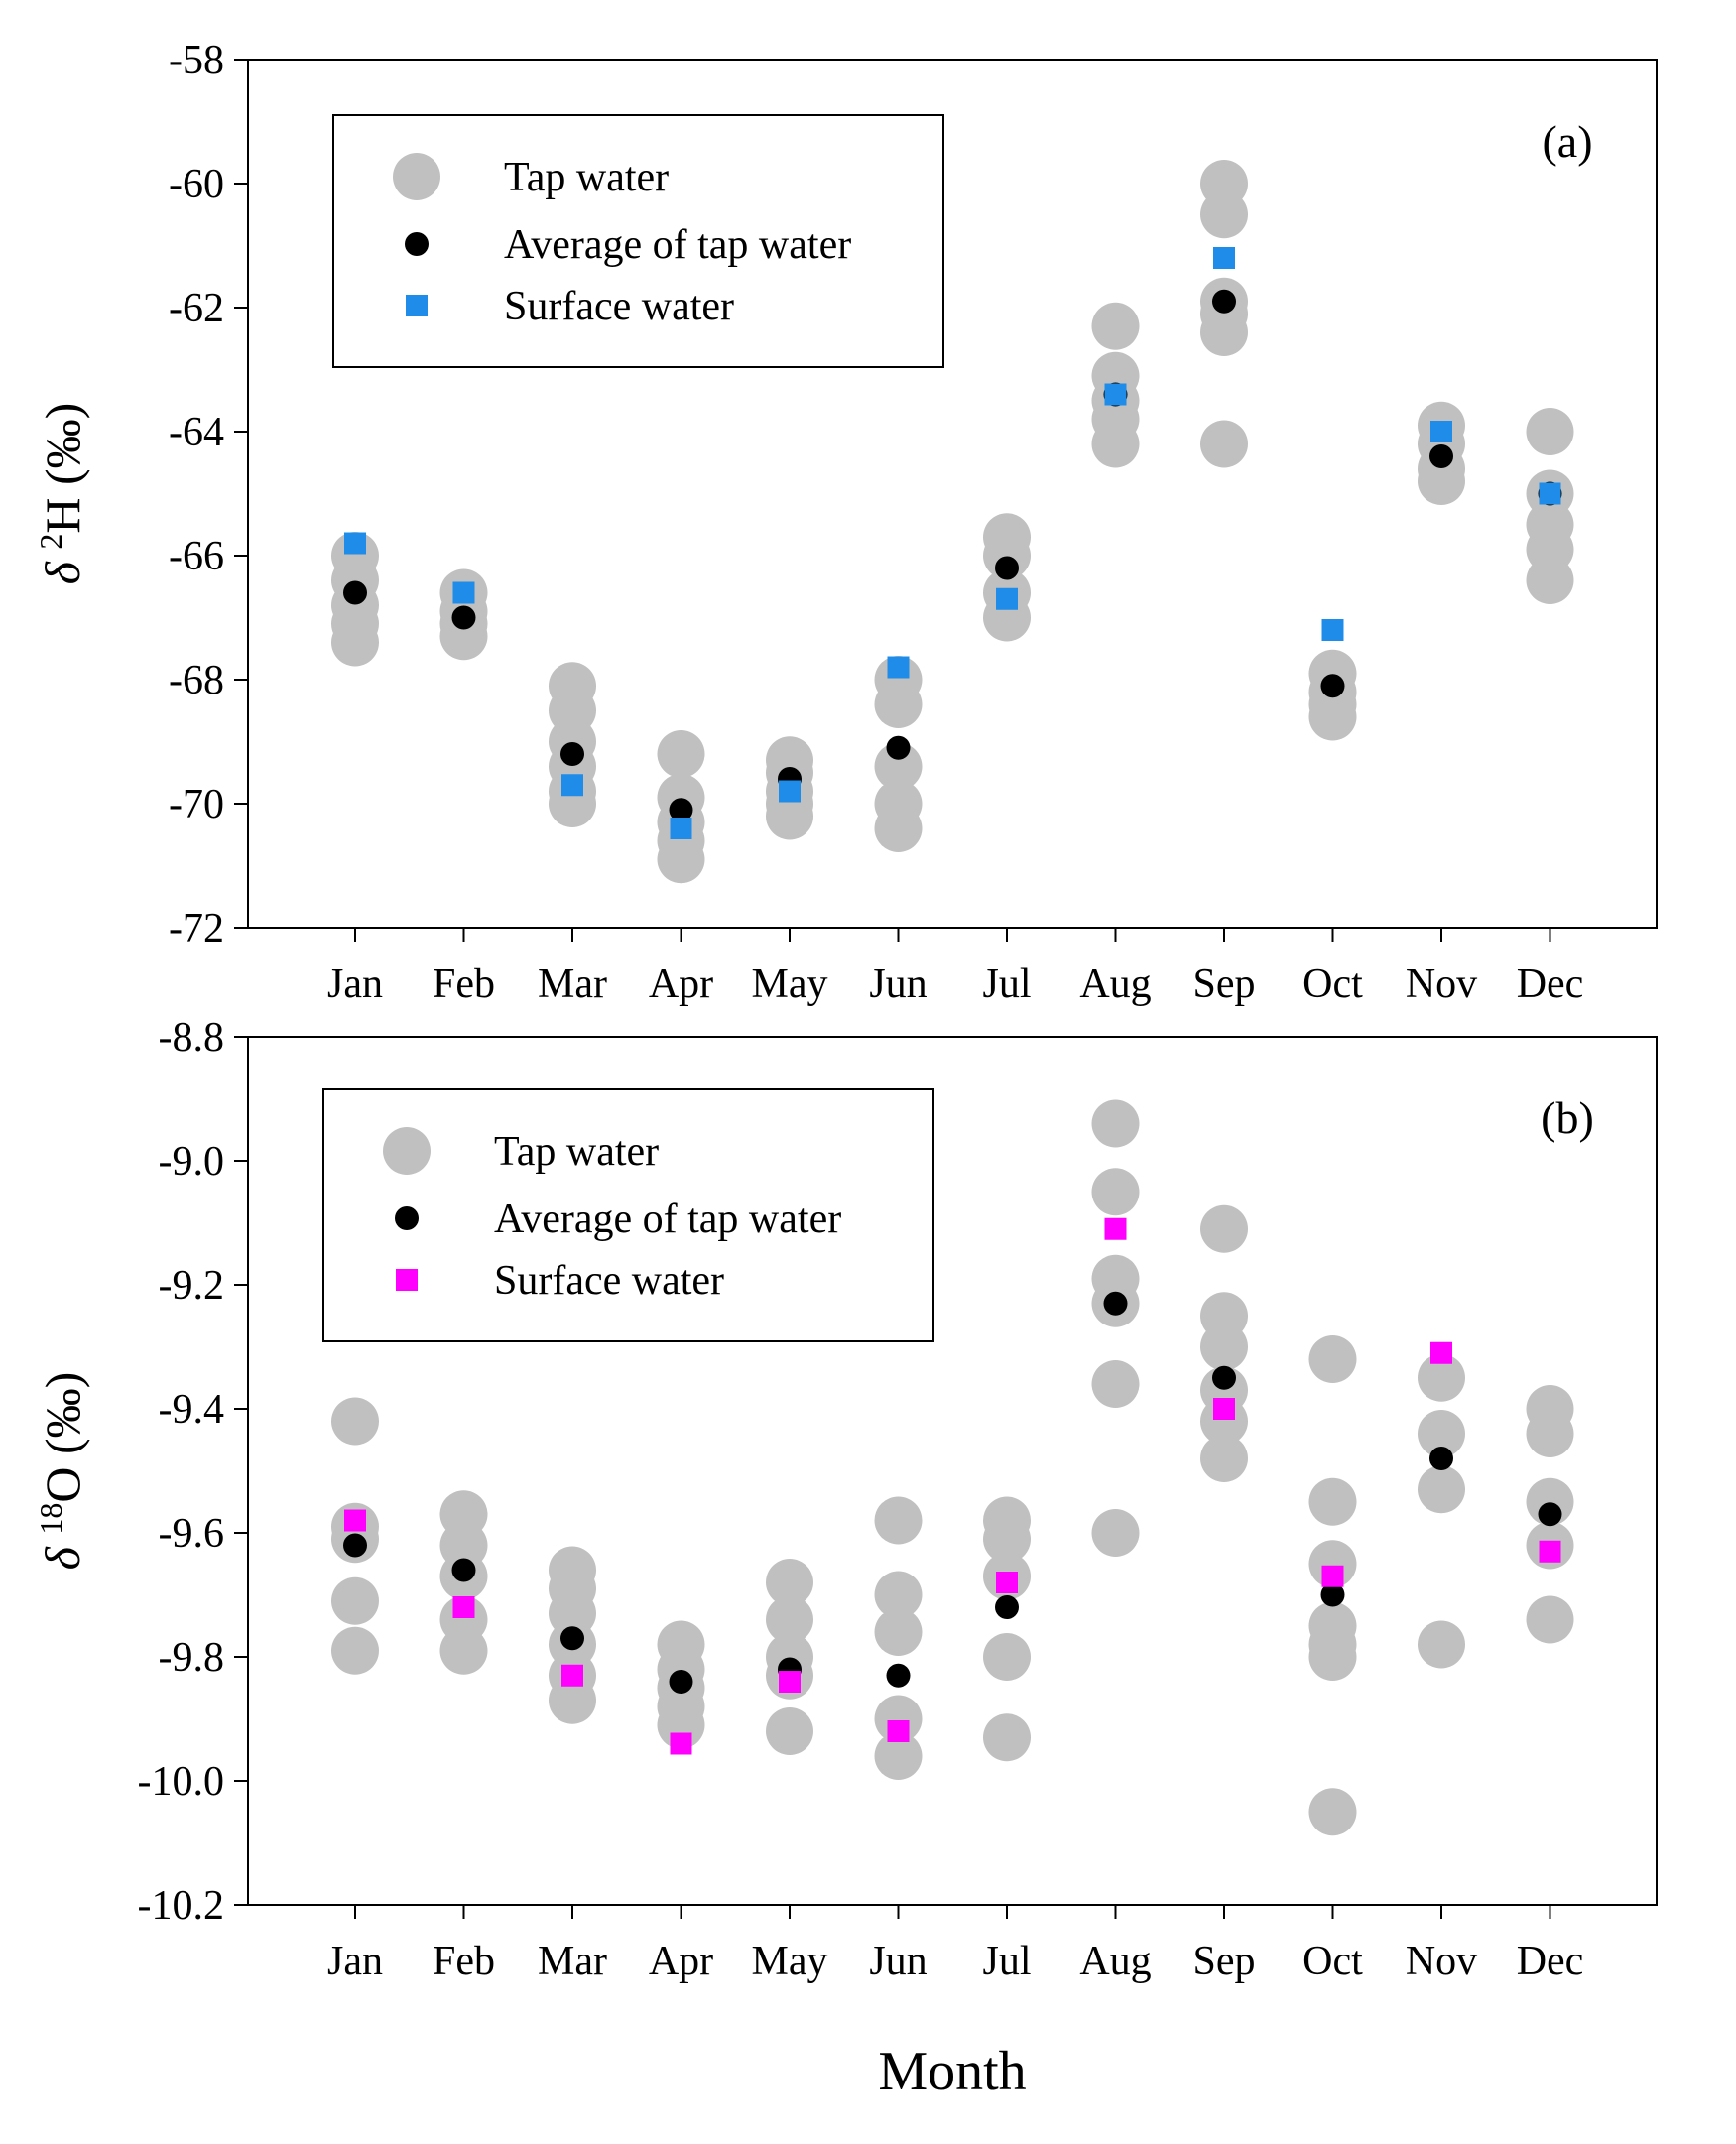  What do you see at coordinates (196, 432) in the screenshot?
I see `y-tick-label: -64` at bounding box center [196, 432].